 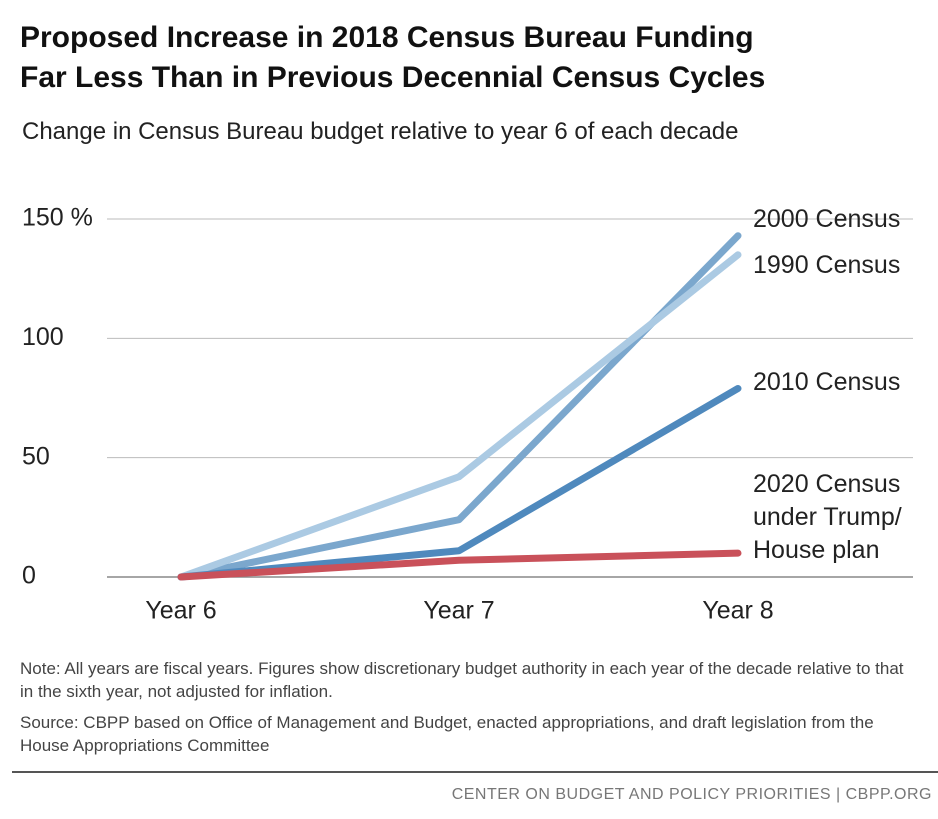 What do you see at coordinates (36, 456) in the screenshot?
I see `y-tick-label: 50` at bounding box center [36, 456].